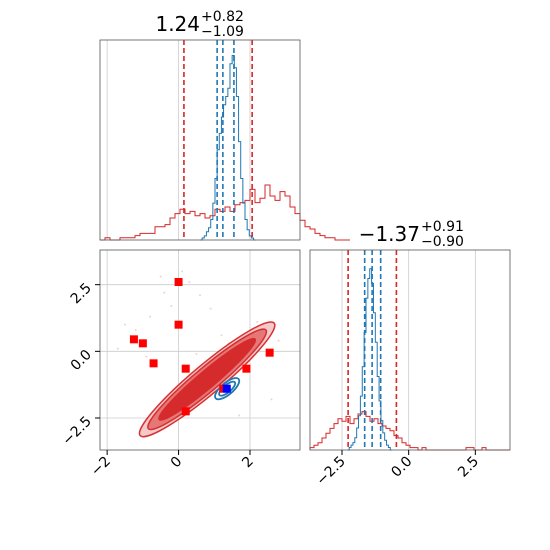  What do you see at coordinates (81, 293) in the screenshot?
I see `y-tick-label: 2.5` at bounding box center [81, 293].